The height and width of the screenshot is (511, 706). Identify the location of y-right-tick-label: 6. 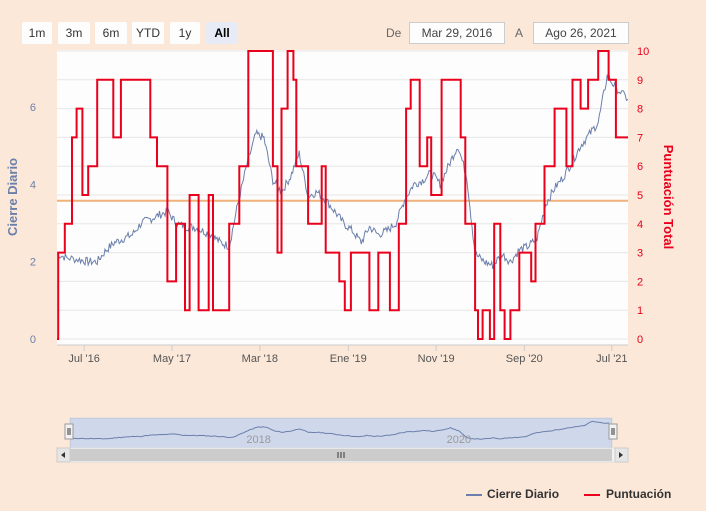
(640, 167).